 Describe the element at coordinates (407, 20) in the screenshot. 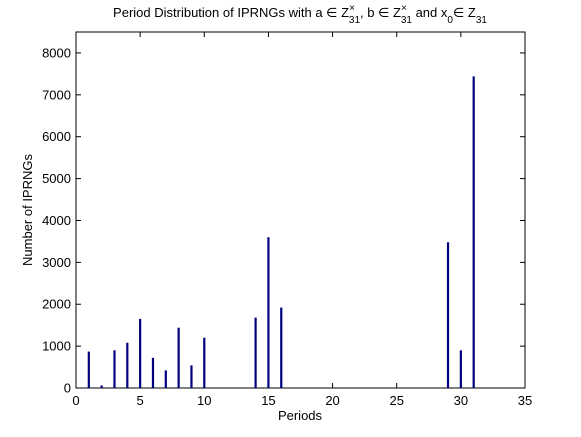

I see `title-b-sub: 31` at that location.